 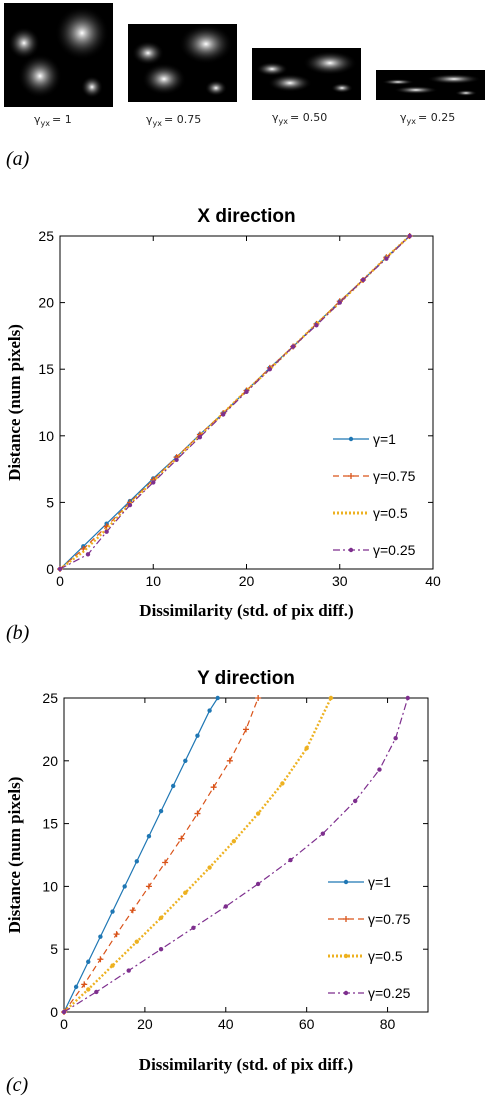 I want to click on x-tick-label: 40, so click(x=433, y=581).